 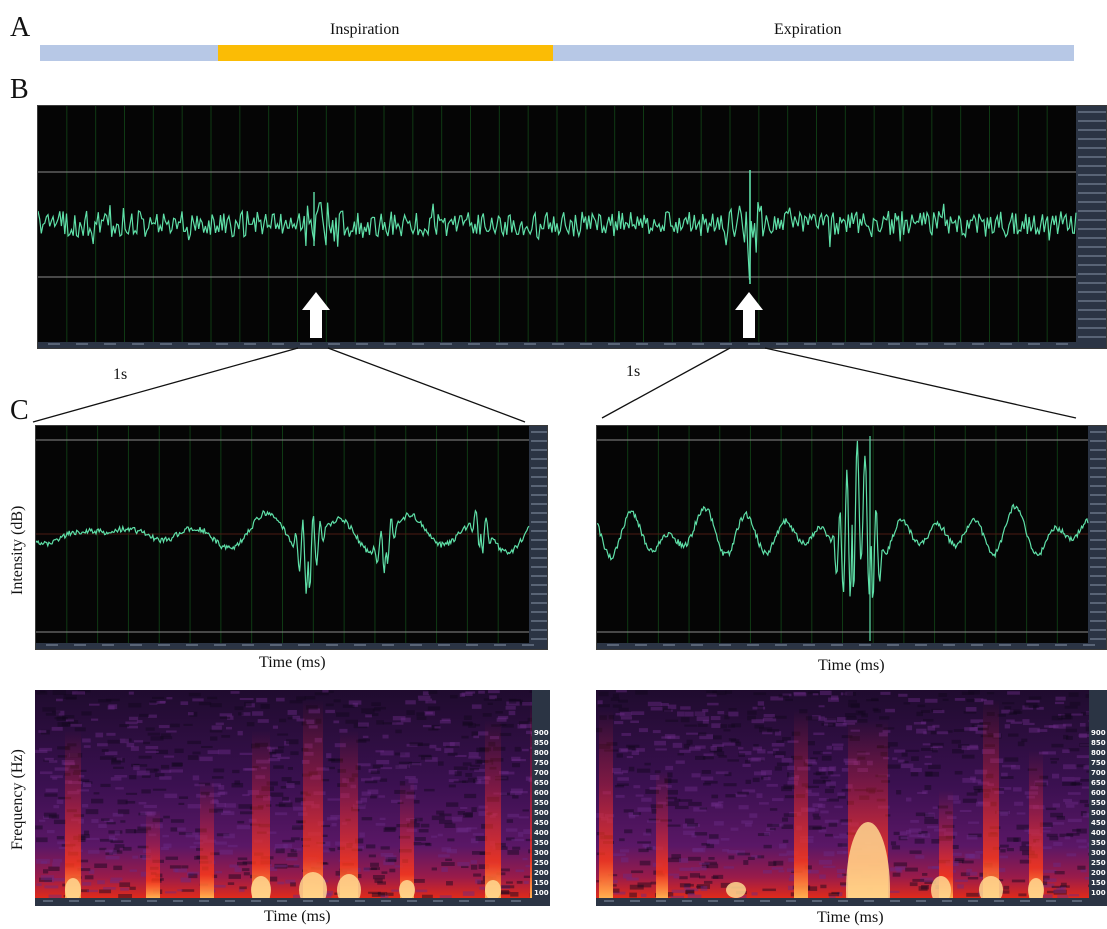 What do you see at coordinates (541, 823) in the screenshot?
I see `frequency-tick-label: 450` at bounding box center [541, 823].